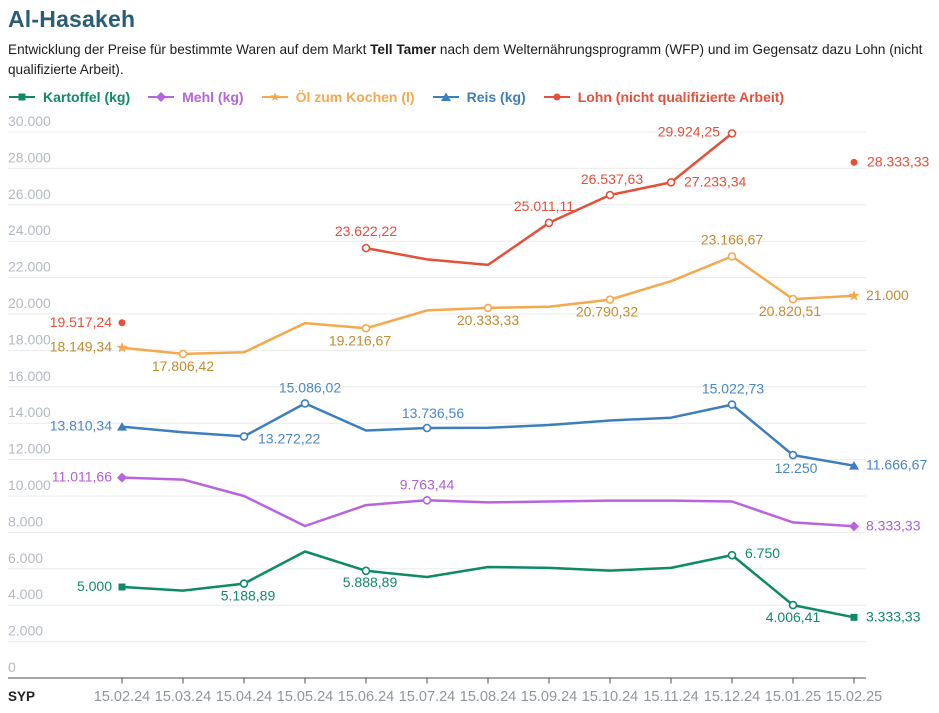 The height and width of the screenshot is (713, 939). Describe the element at coordinates (29, 267) in the screenshot. I see `y-tick-label: 22.000` at that location.